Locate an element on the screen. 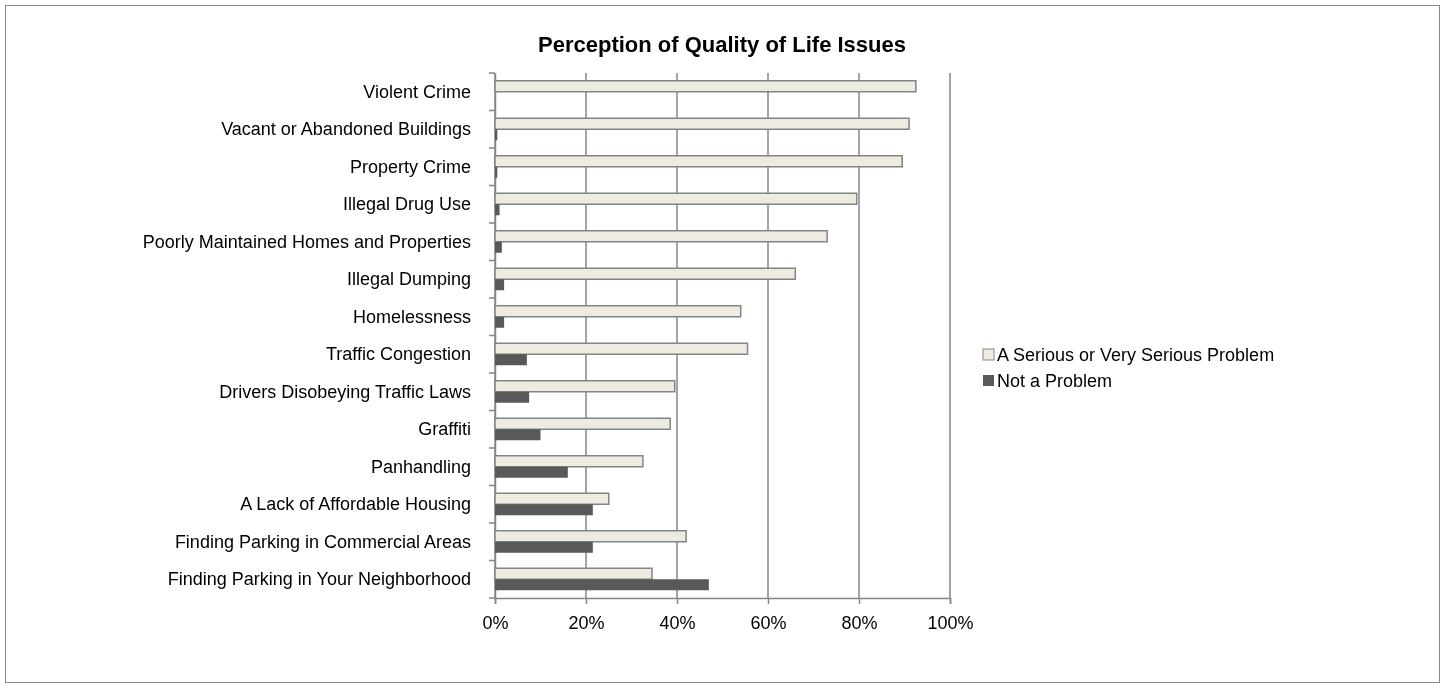 The image size is (1445, 688). y-tick-label: Property Crime is located at coordinates (410, 166).